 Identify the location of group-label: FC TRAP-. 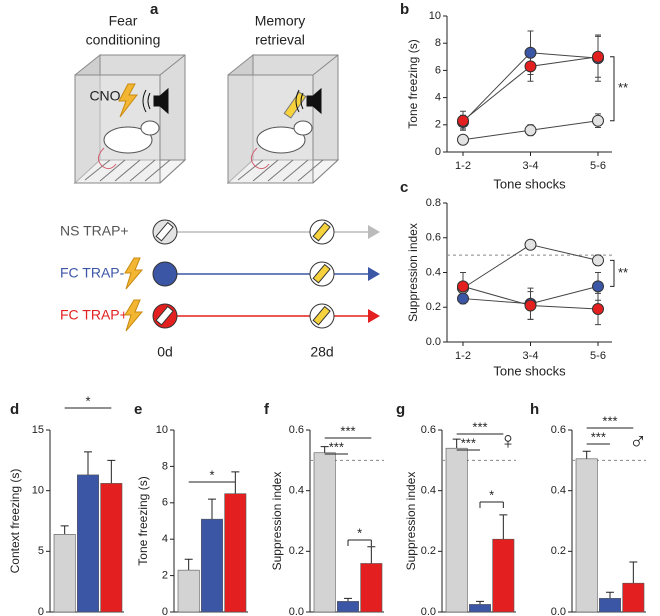
(92, 273).